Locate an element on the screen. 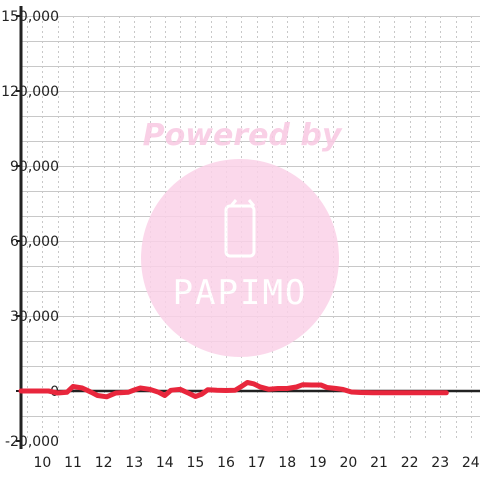 Image resolution: width=480 pixels, height=480 pixels. x-tick-label: 15 is located at coordinates (196, 463).